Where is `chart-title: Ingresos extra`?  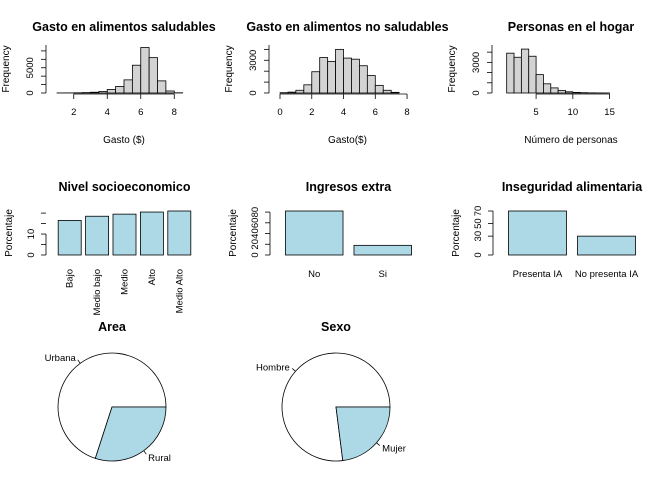 chart-title: Ingresos extra is located at coordinates (349, 187).